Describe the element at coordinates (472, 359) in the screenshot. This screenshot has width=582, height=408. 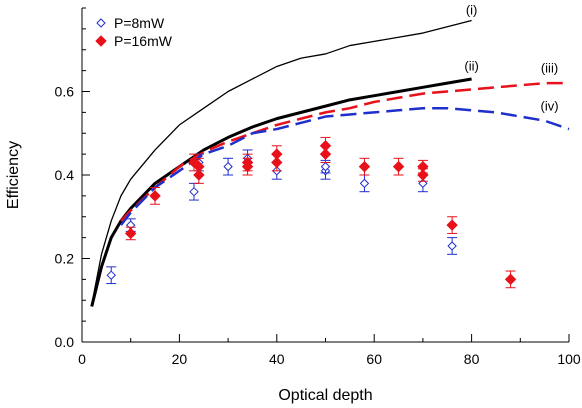
I see `x-tick-label: 80` at that location.